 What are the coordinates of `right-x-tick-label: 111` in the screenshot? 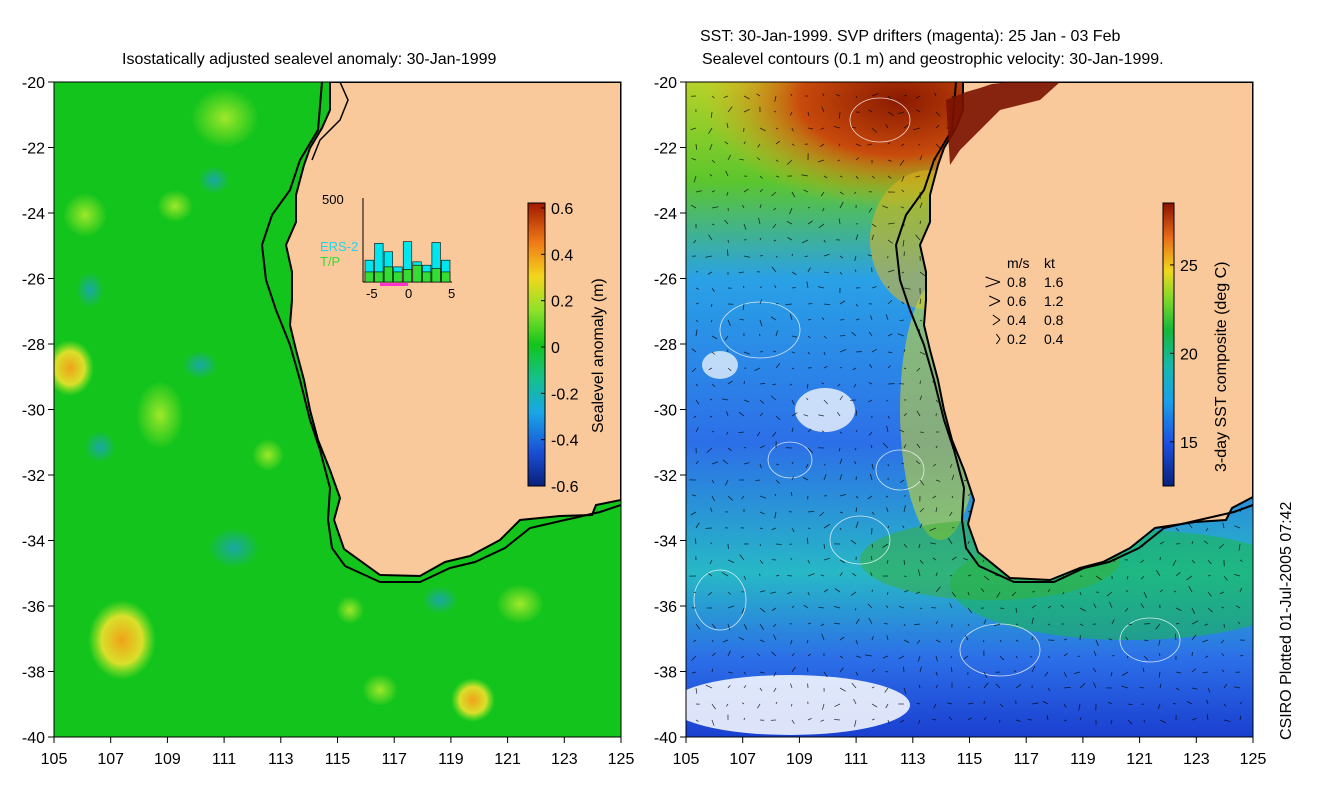 It's located at (856, 759).